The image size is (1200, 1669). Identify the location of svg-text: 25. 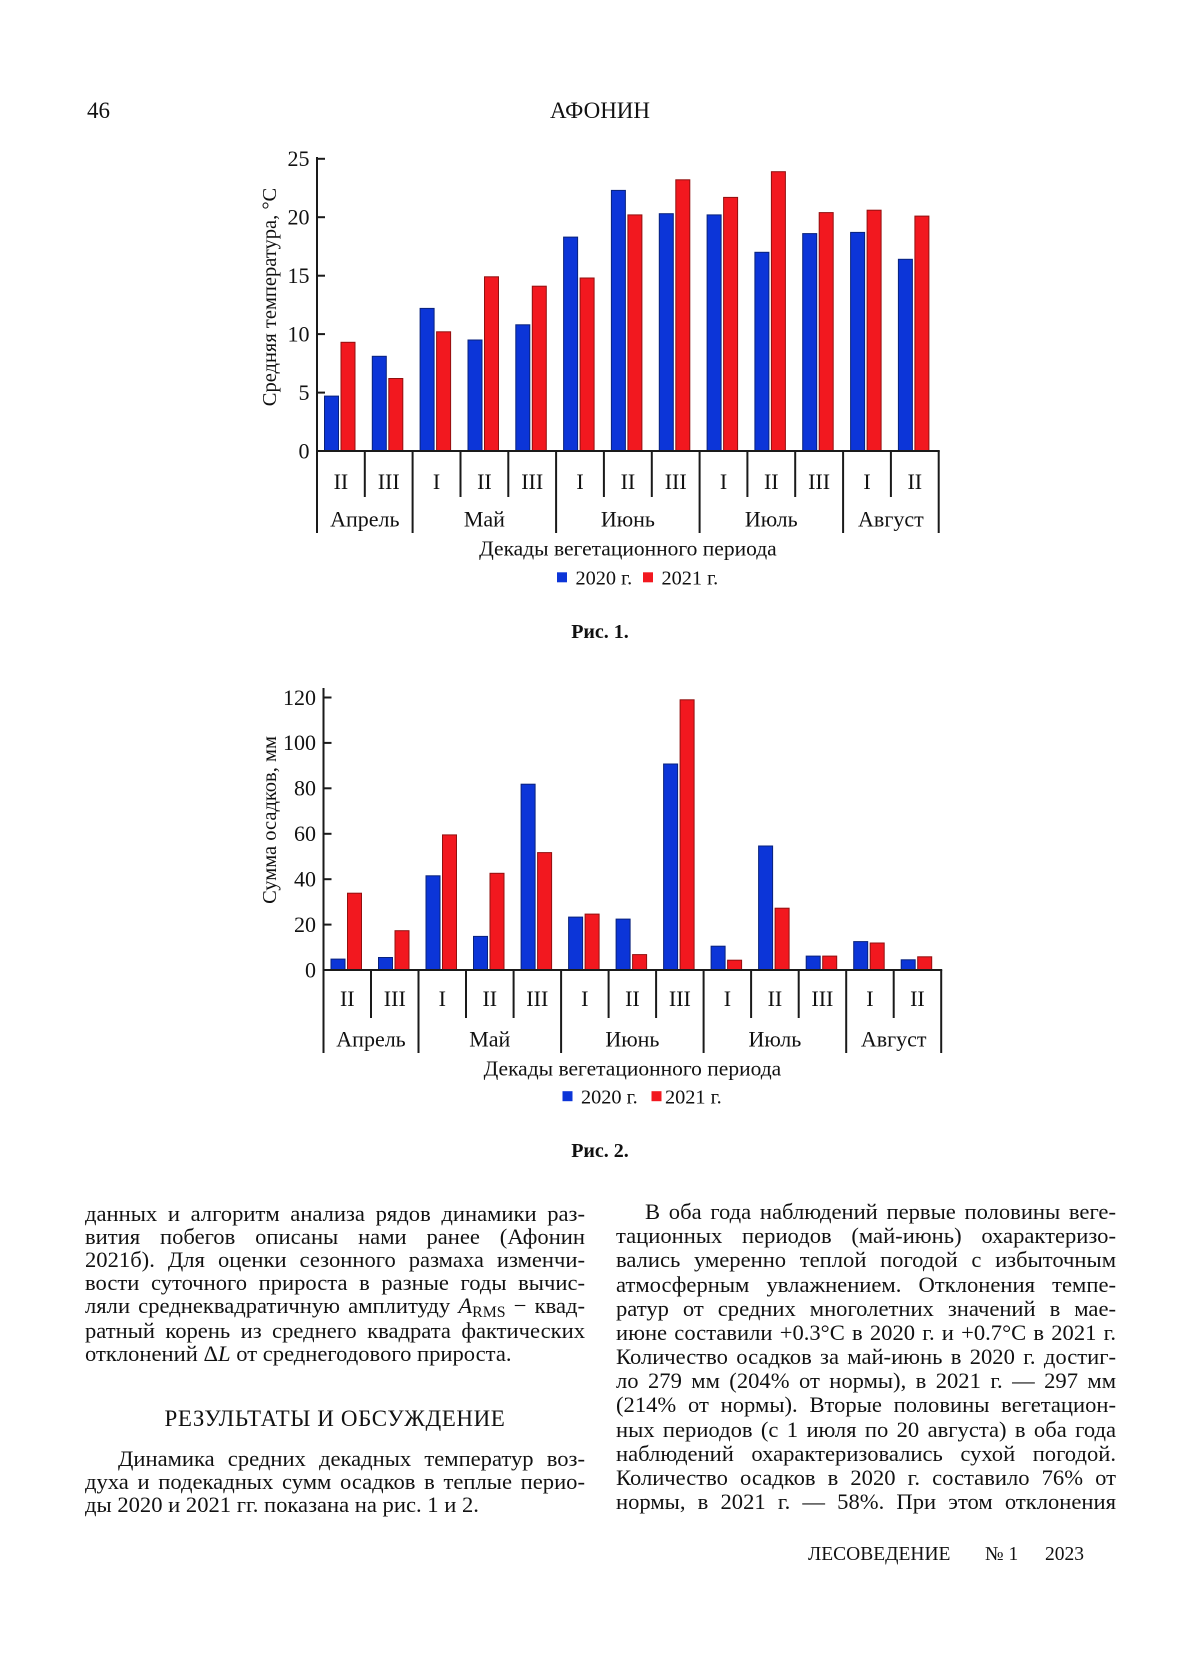
(299, 158).